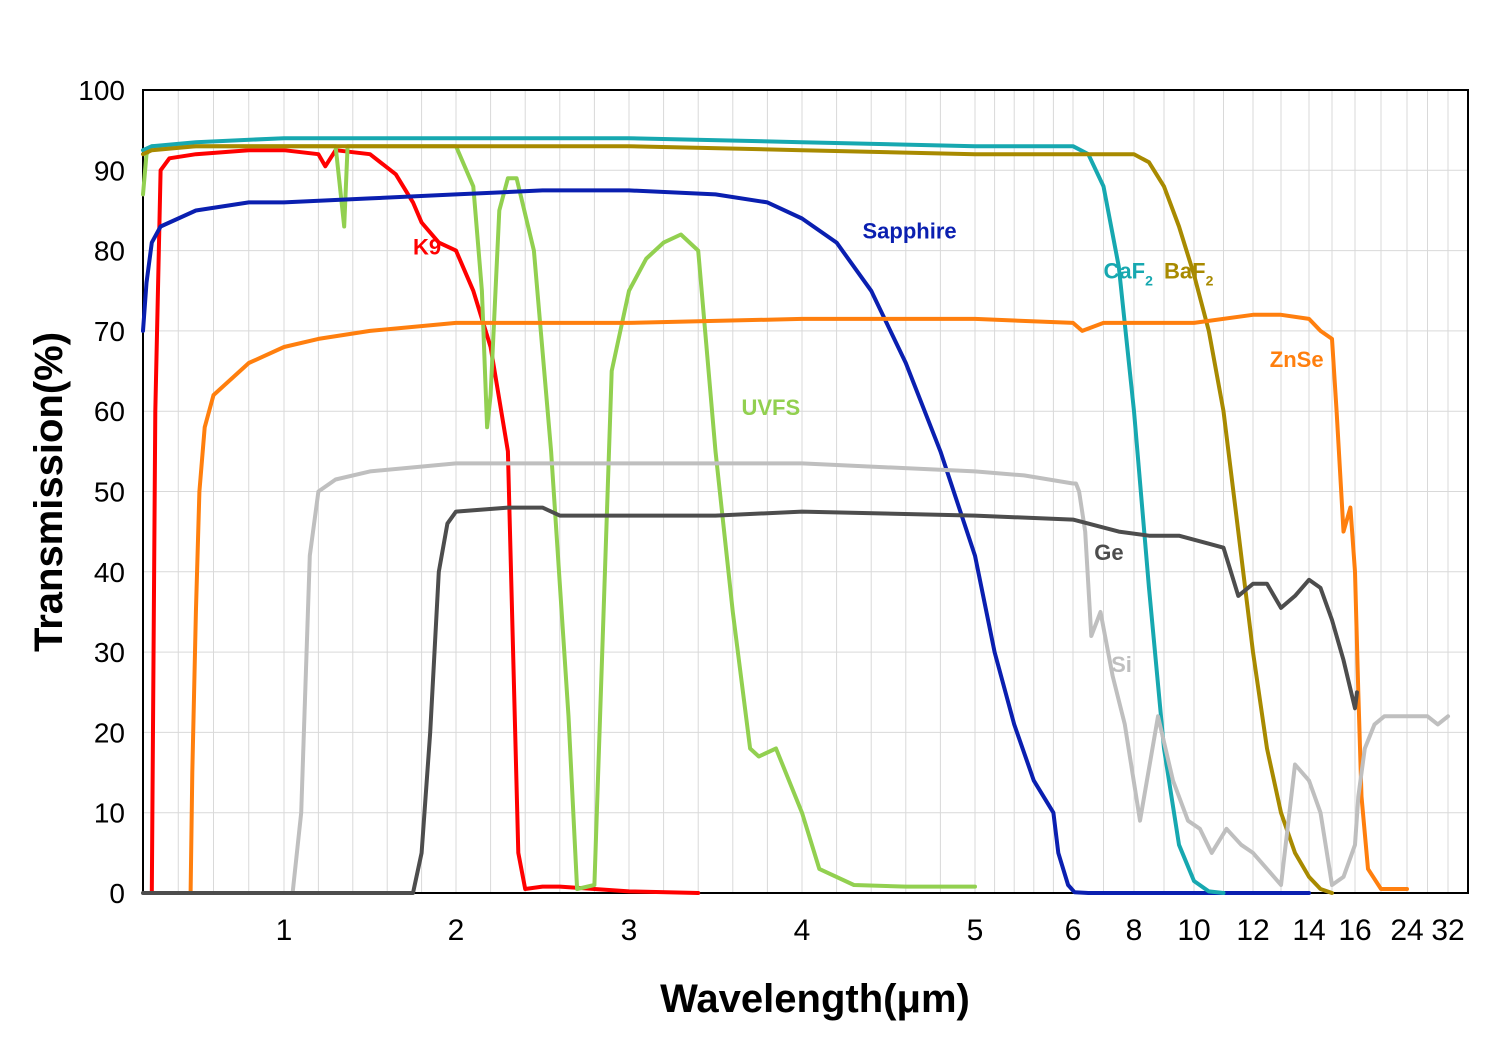 This screenshot has height=1040, width=1500. I want to click on x-tick-label: 4, so click(802, 930).